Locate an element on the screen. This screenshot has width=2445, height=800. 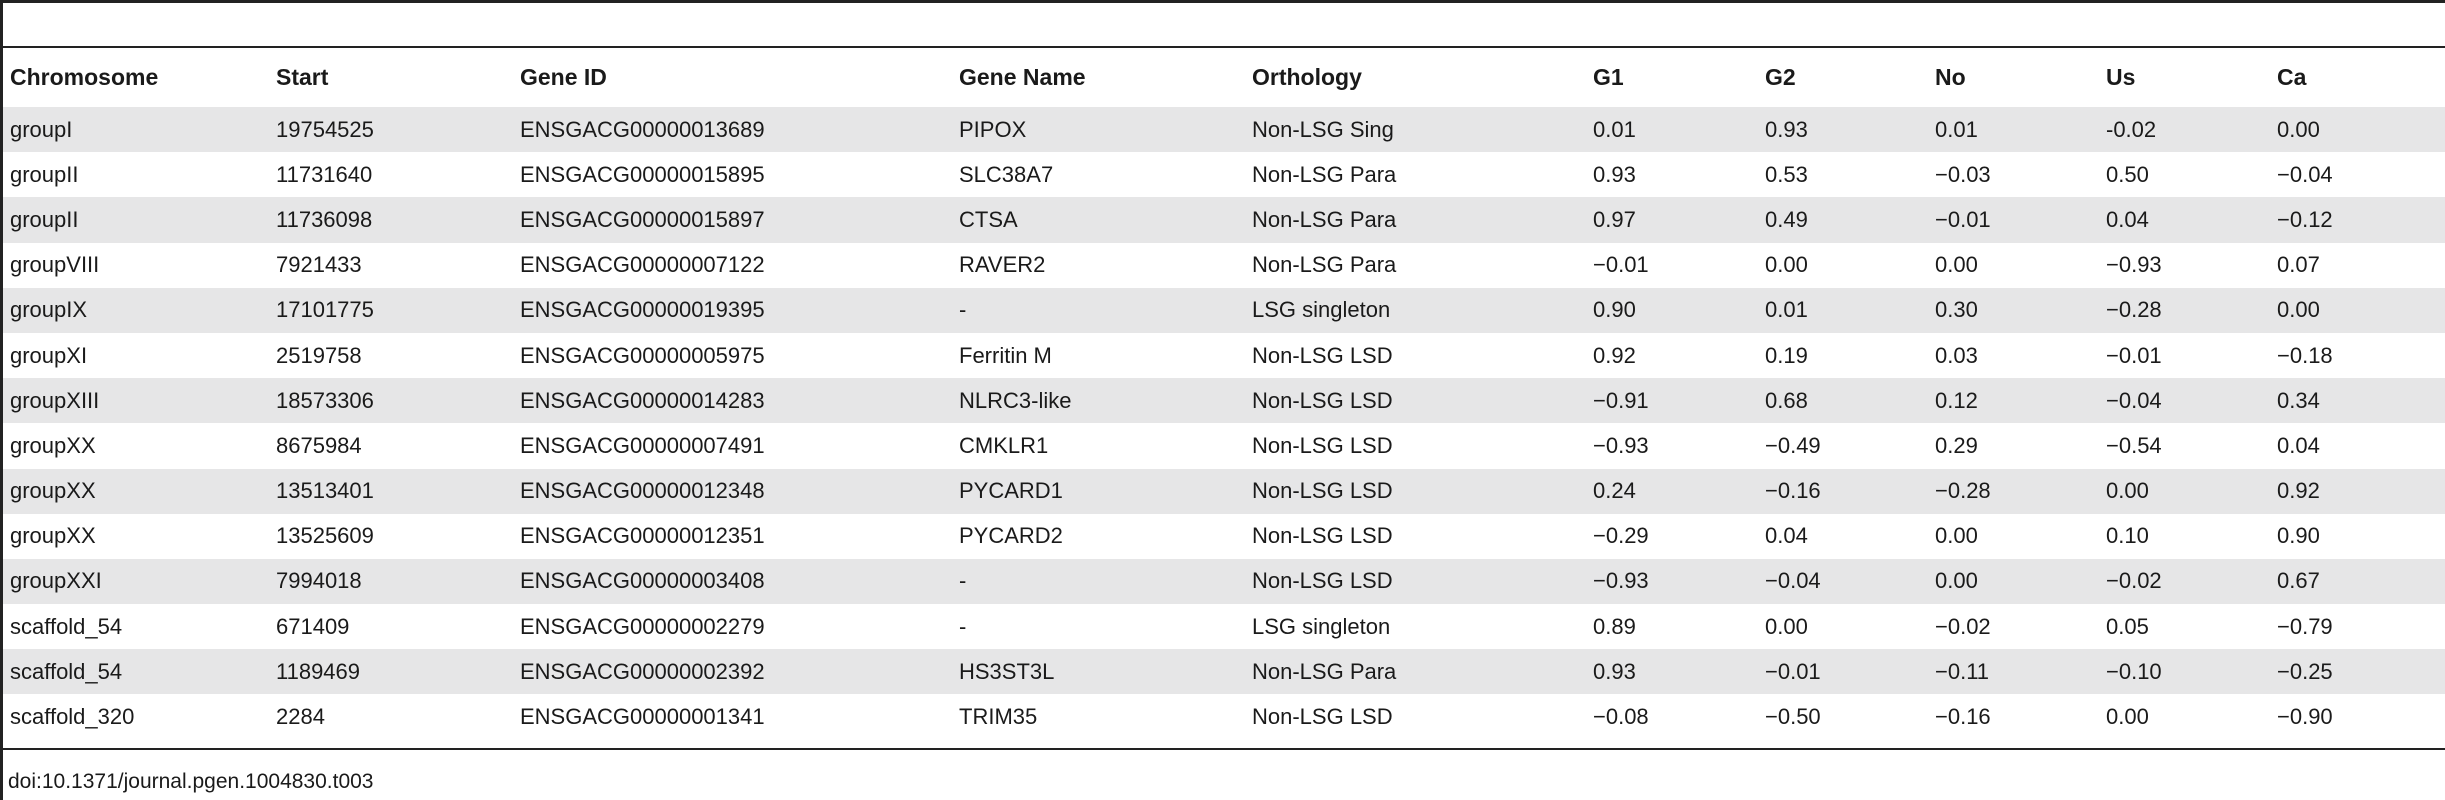
table-cell: ENSGACG00000015897 is located at coordinates (732, 220).